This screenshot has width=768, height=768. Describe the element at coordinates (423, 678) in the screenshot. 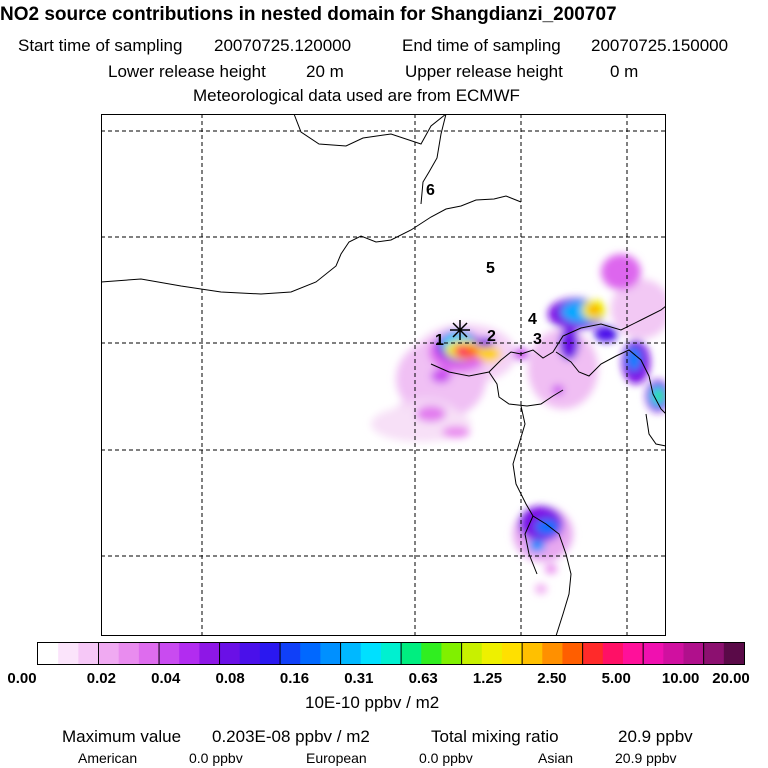

I see `colorbar-tick-label: 0.63` at that location.